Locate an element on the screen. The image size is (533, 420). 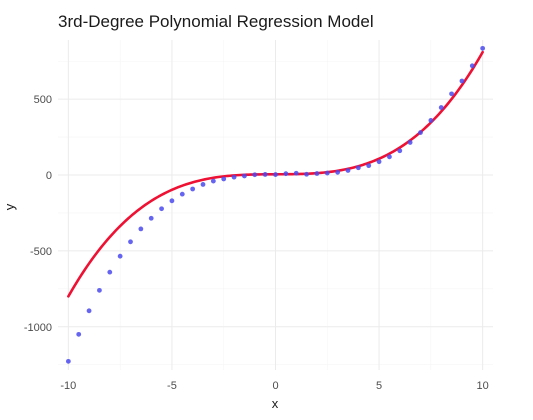
y-tick-label: -500 is located at coordinates (41, 252).